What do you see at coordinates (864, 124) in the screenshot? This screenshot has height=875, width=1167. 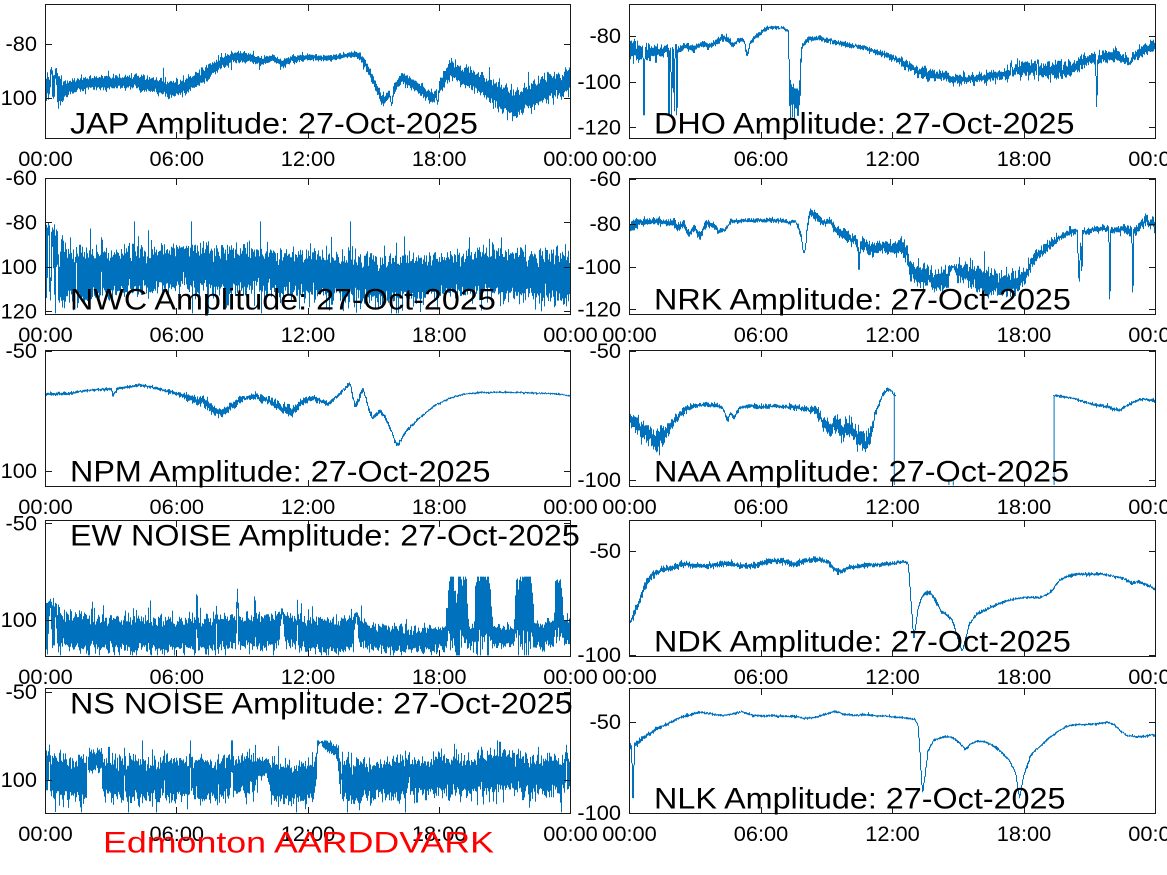 I see `svg-text: DHO Amplitude: 27-Oct-2025` at bounding box center [864, 124].